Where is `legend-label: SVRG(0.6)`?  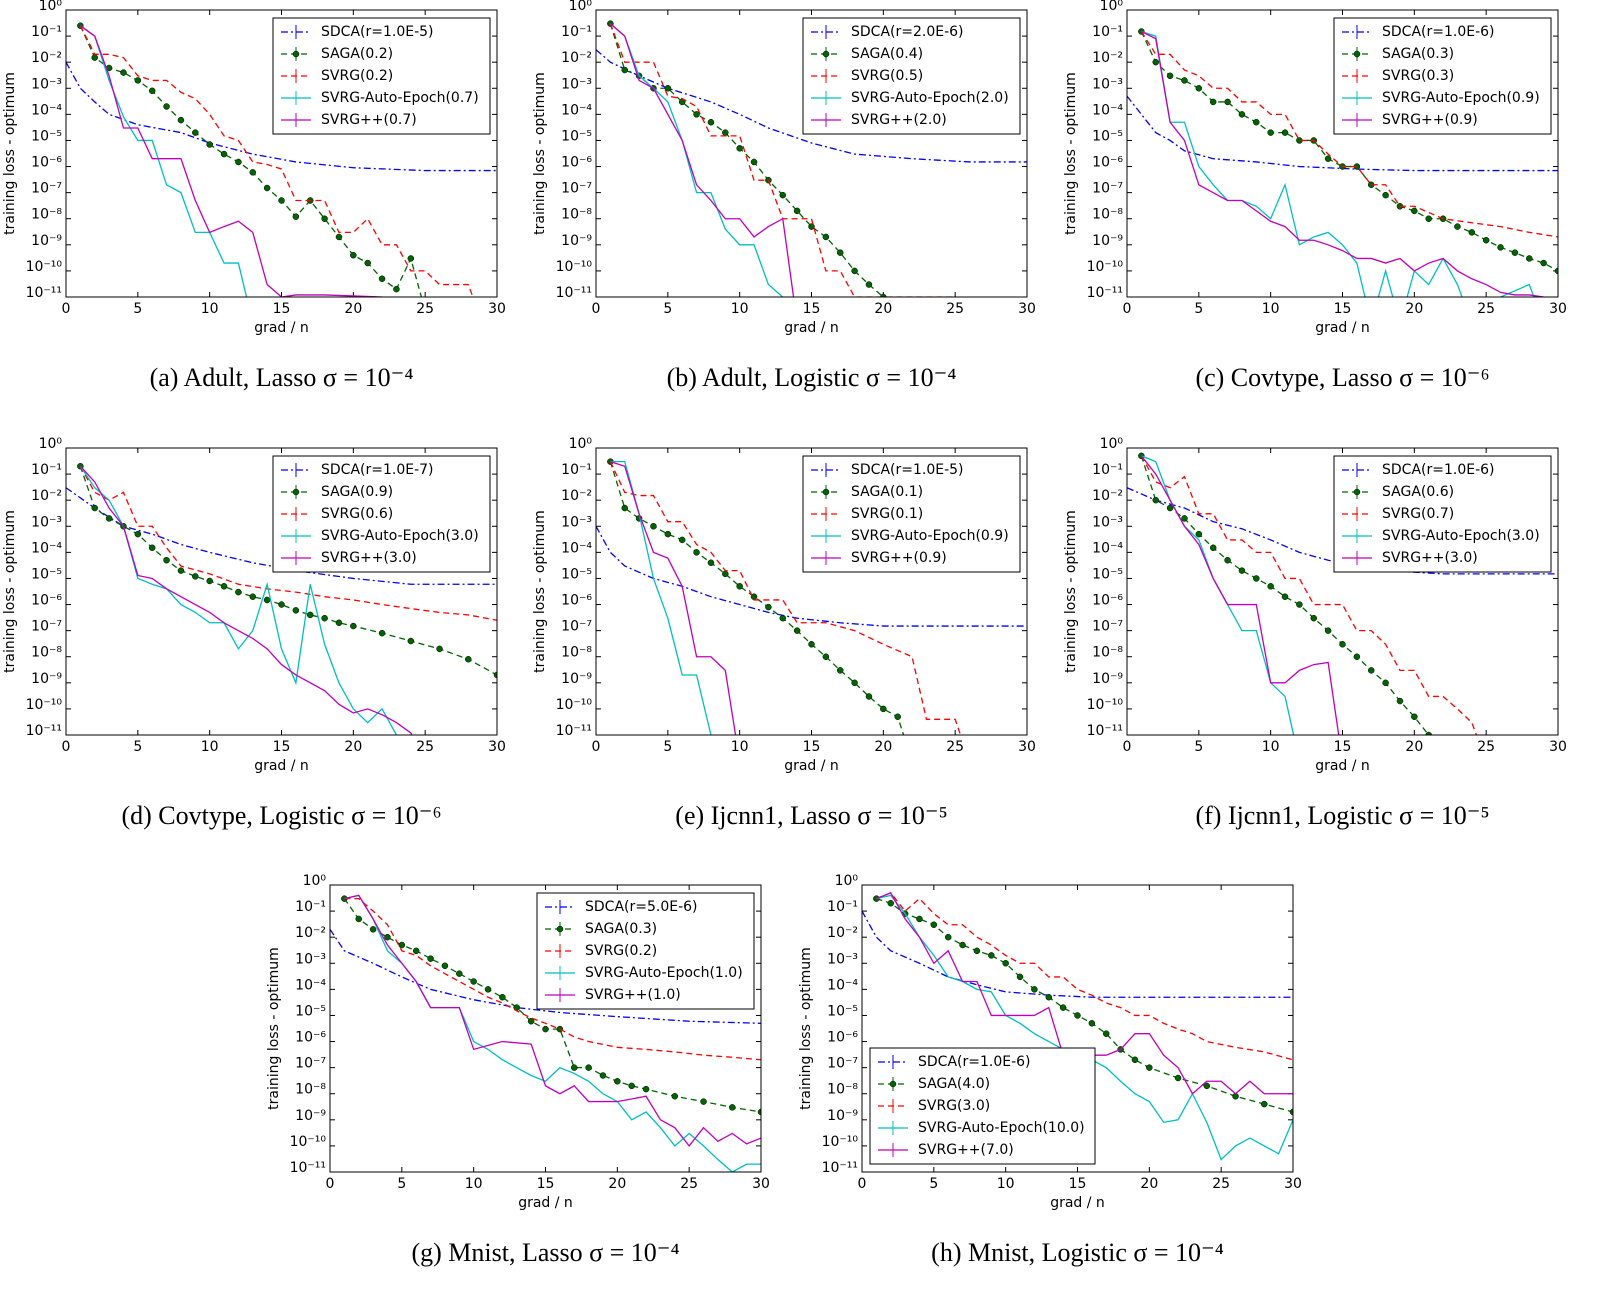
legend-label: SVRG(0.6) is located at coordinates (357, 514).